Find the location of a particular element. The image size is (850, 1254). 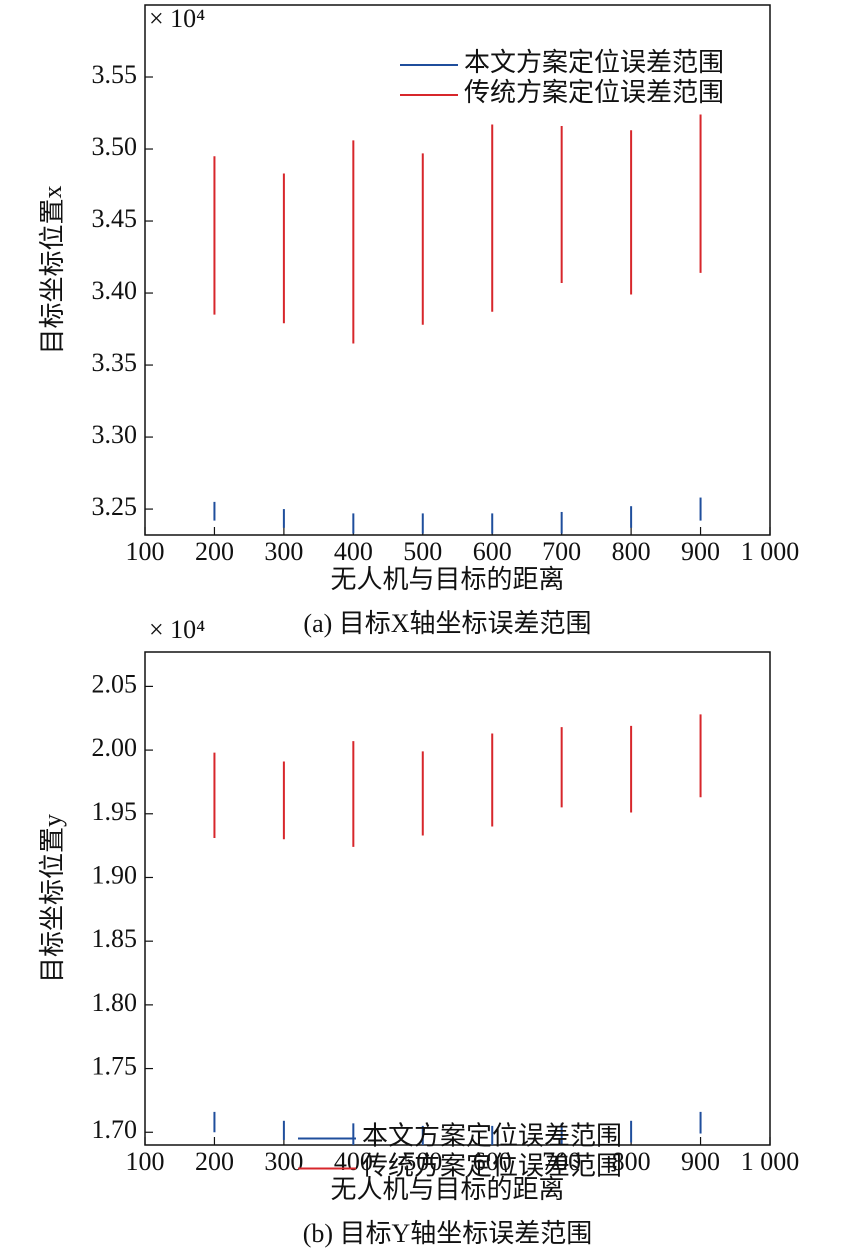

y-axis-label: 目标坐标位置y is located at coordinates (52, 898).